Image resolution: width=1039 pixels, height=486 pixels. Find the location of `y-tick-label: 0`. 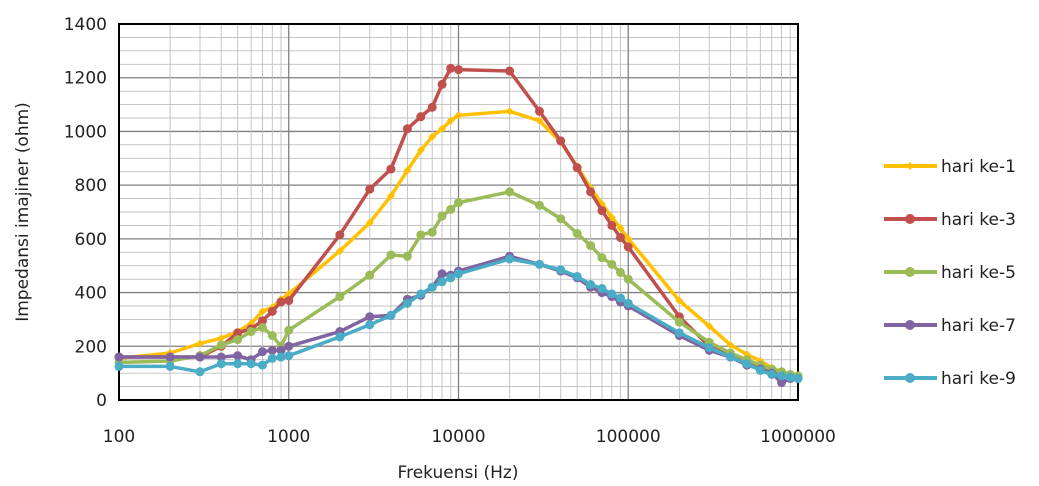

y-tick-label: 0 is located at coordinates (101, 401).